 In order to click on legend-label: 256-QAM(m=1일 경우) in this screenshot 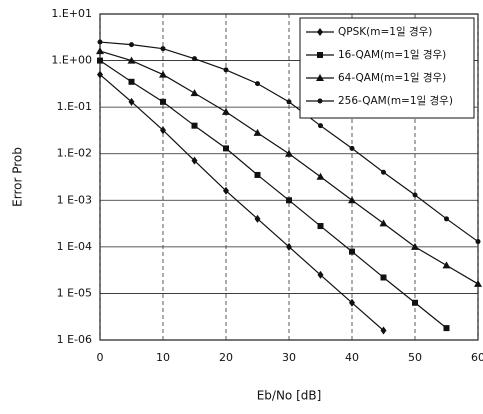, I will do `click(395, 100)`.